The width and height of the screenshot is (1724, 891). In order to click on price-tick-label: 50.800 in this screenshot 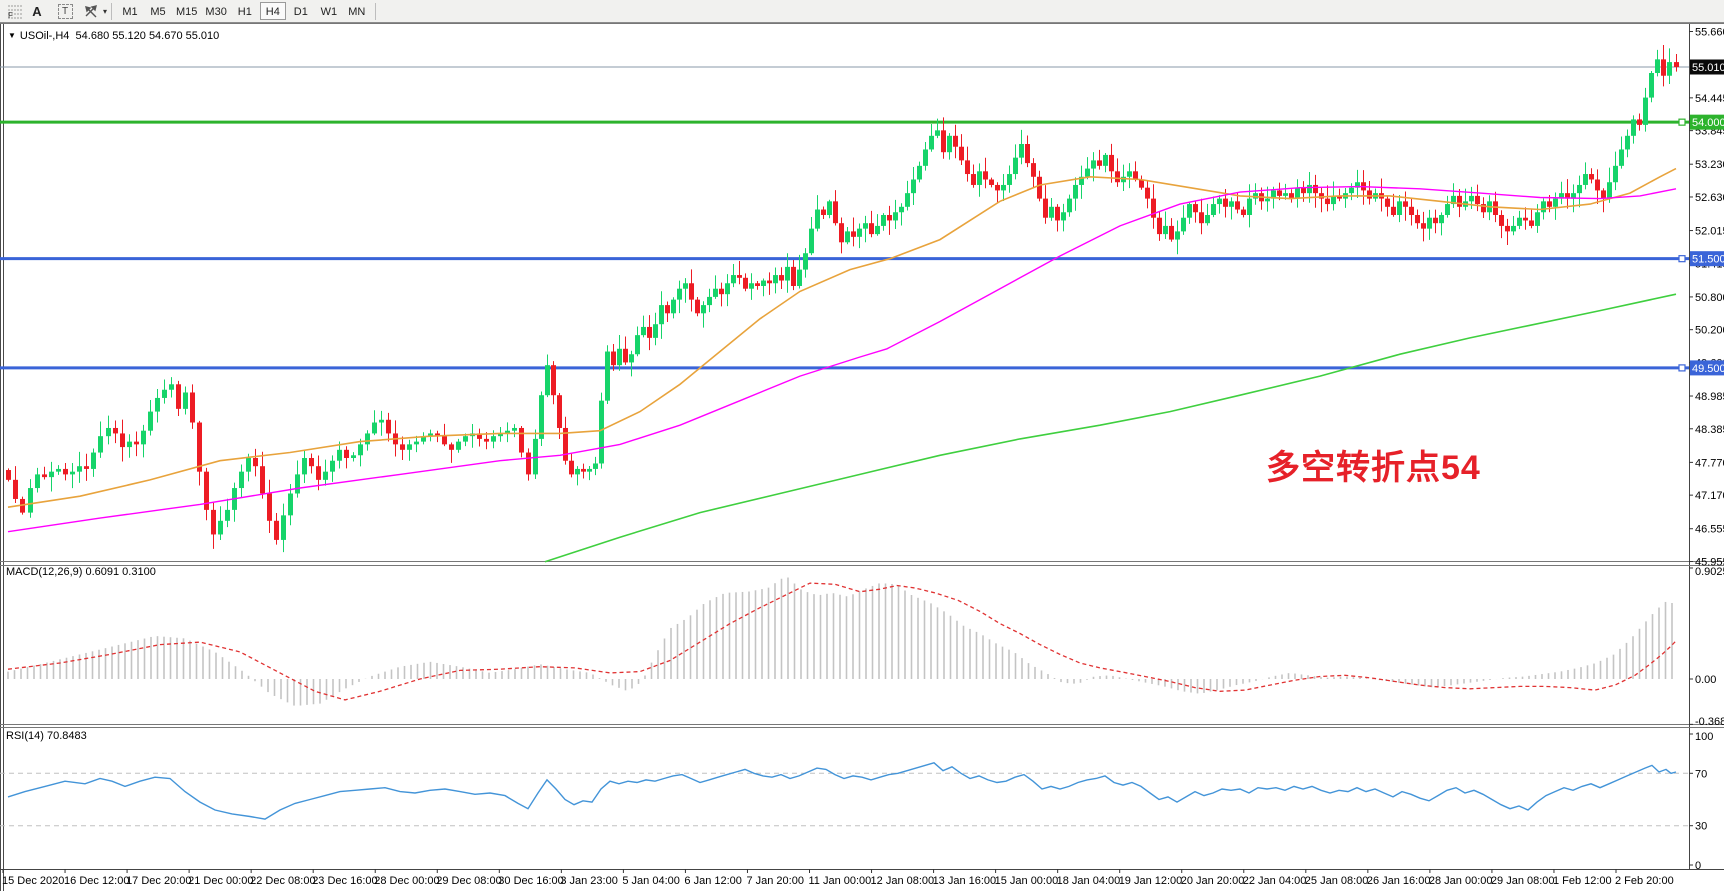, I will do `click(1709, 298)`.